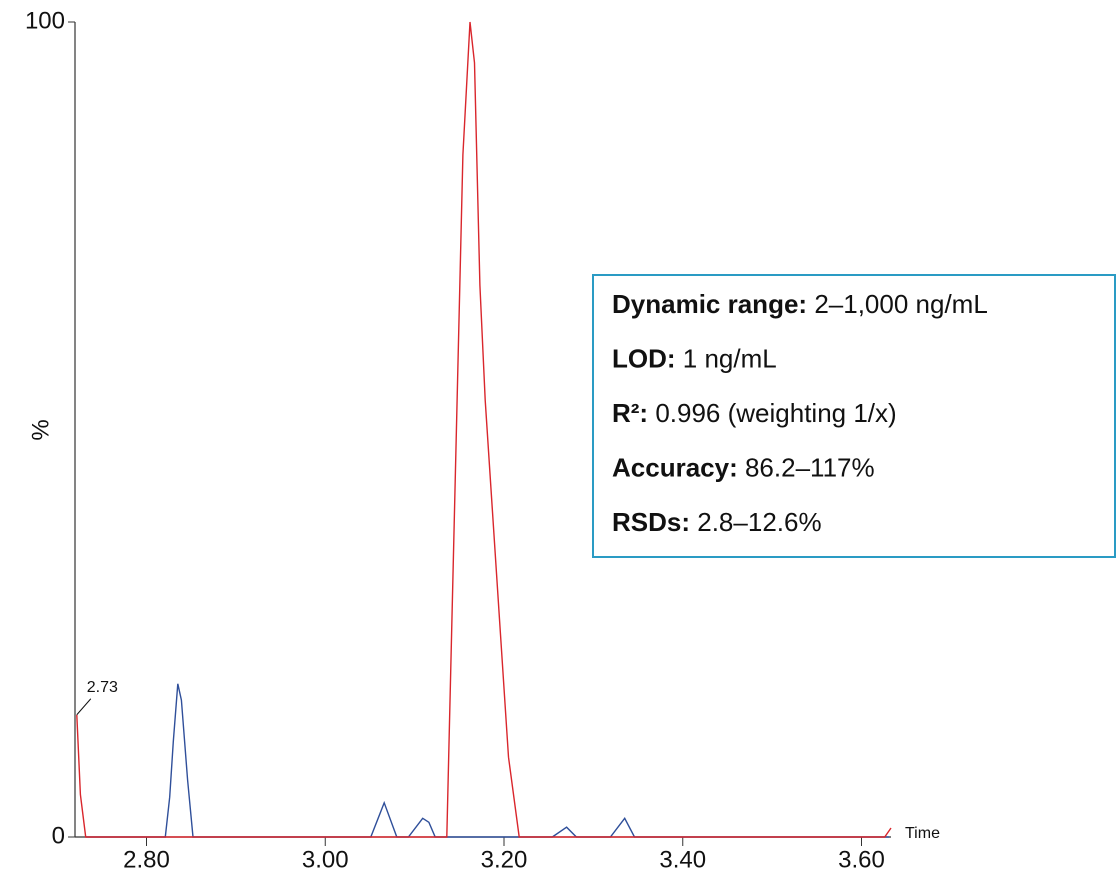  What do you see at coordinates (630, 413) in the screenshot?
I see `info-label: R²:` at bounding box center [630, 413].